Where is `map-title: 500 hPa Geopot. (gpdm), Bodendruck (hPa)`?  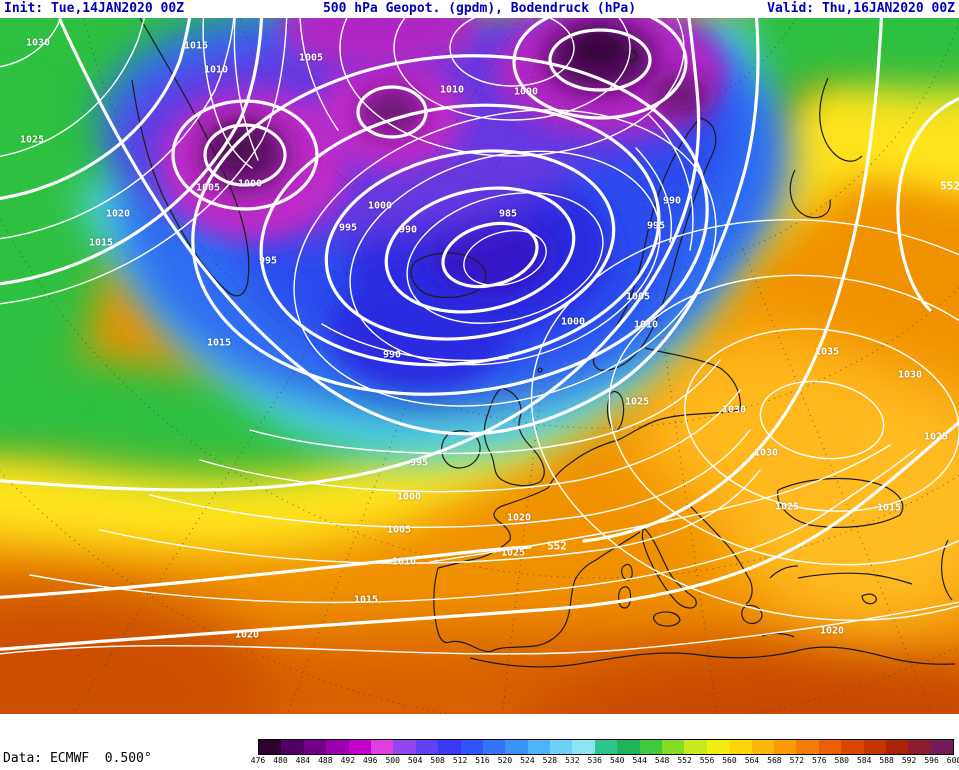
map-title: 500 hPa Geopot. (gpdm), Bodendruck (hPa) is located at coordinates (479, 8).